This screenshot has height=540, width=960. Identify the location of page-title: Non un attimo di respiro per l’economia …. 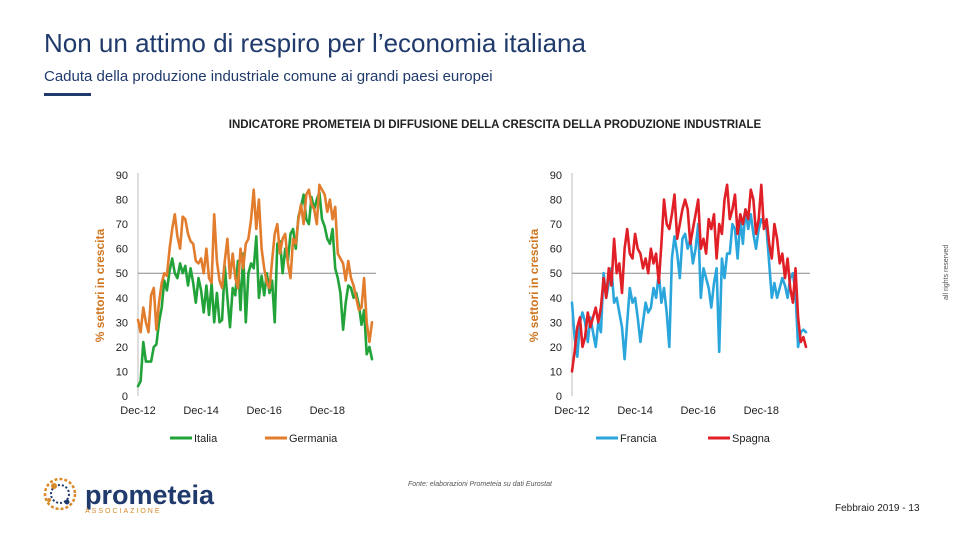
(315, 43).